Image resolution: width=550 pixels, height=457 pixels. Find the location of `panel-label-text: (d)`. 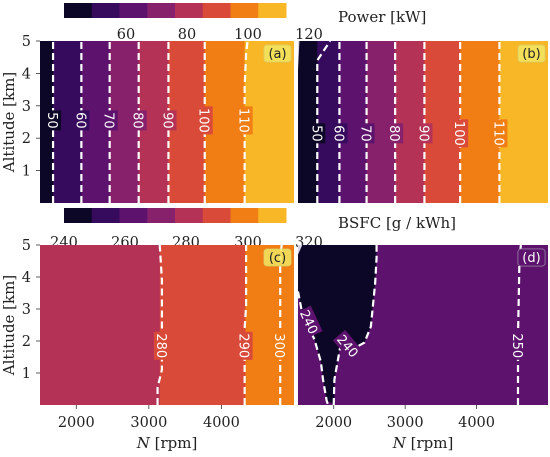

panel-label-text: (d) is located at coordinates (531, 258).